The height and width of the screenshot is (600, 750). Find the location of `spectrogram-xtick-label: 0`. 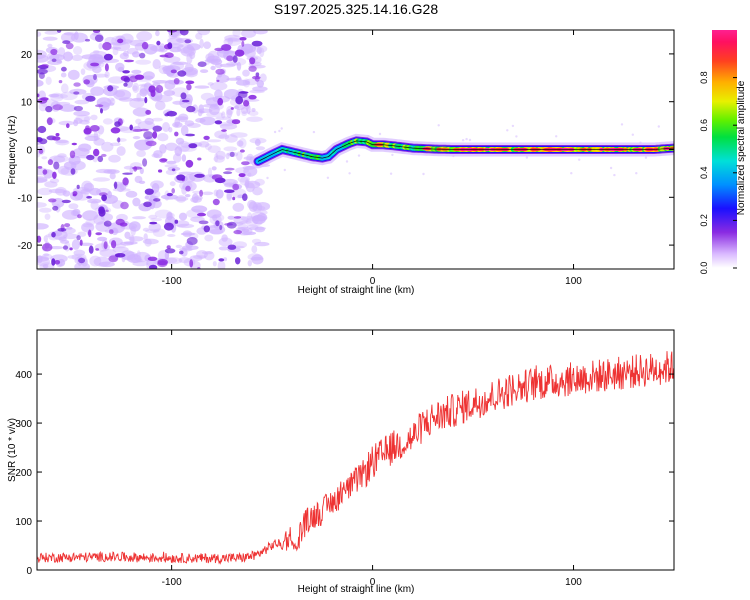

spectrogram-xtick-label: 0 is located at coordinates (373, 281).